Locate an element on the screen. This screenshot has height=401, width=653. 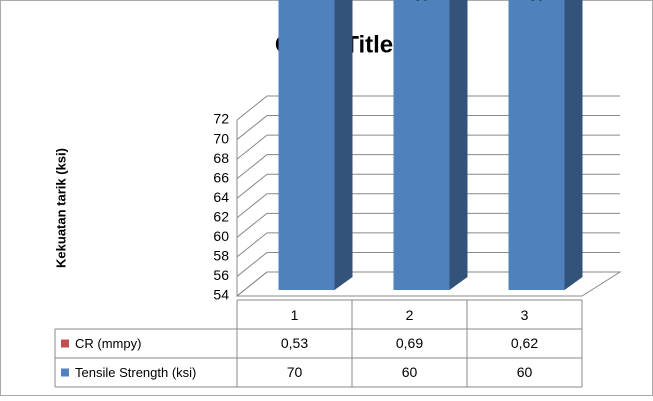
x-tick-label: 3 is located at coordinates (525, 315).